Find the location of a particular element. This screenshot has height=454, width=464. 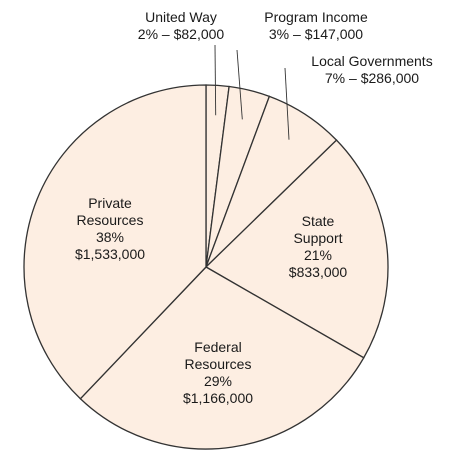

label-line: 21% is located at coordinates (318, 255).